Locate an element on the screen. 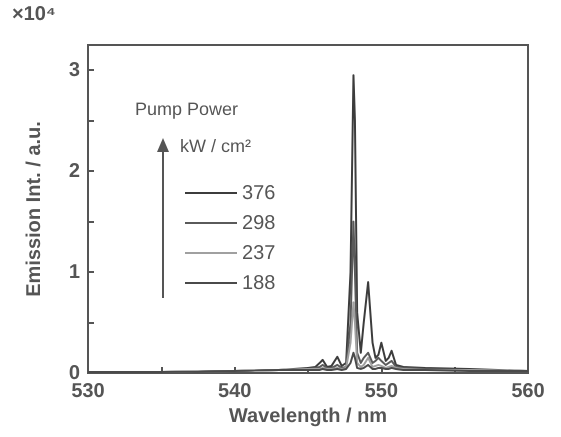 This screenshot has height=437, width=561. x-tick-label: 550 is located at coordinates (381, 391).